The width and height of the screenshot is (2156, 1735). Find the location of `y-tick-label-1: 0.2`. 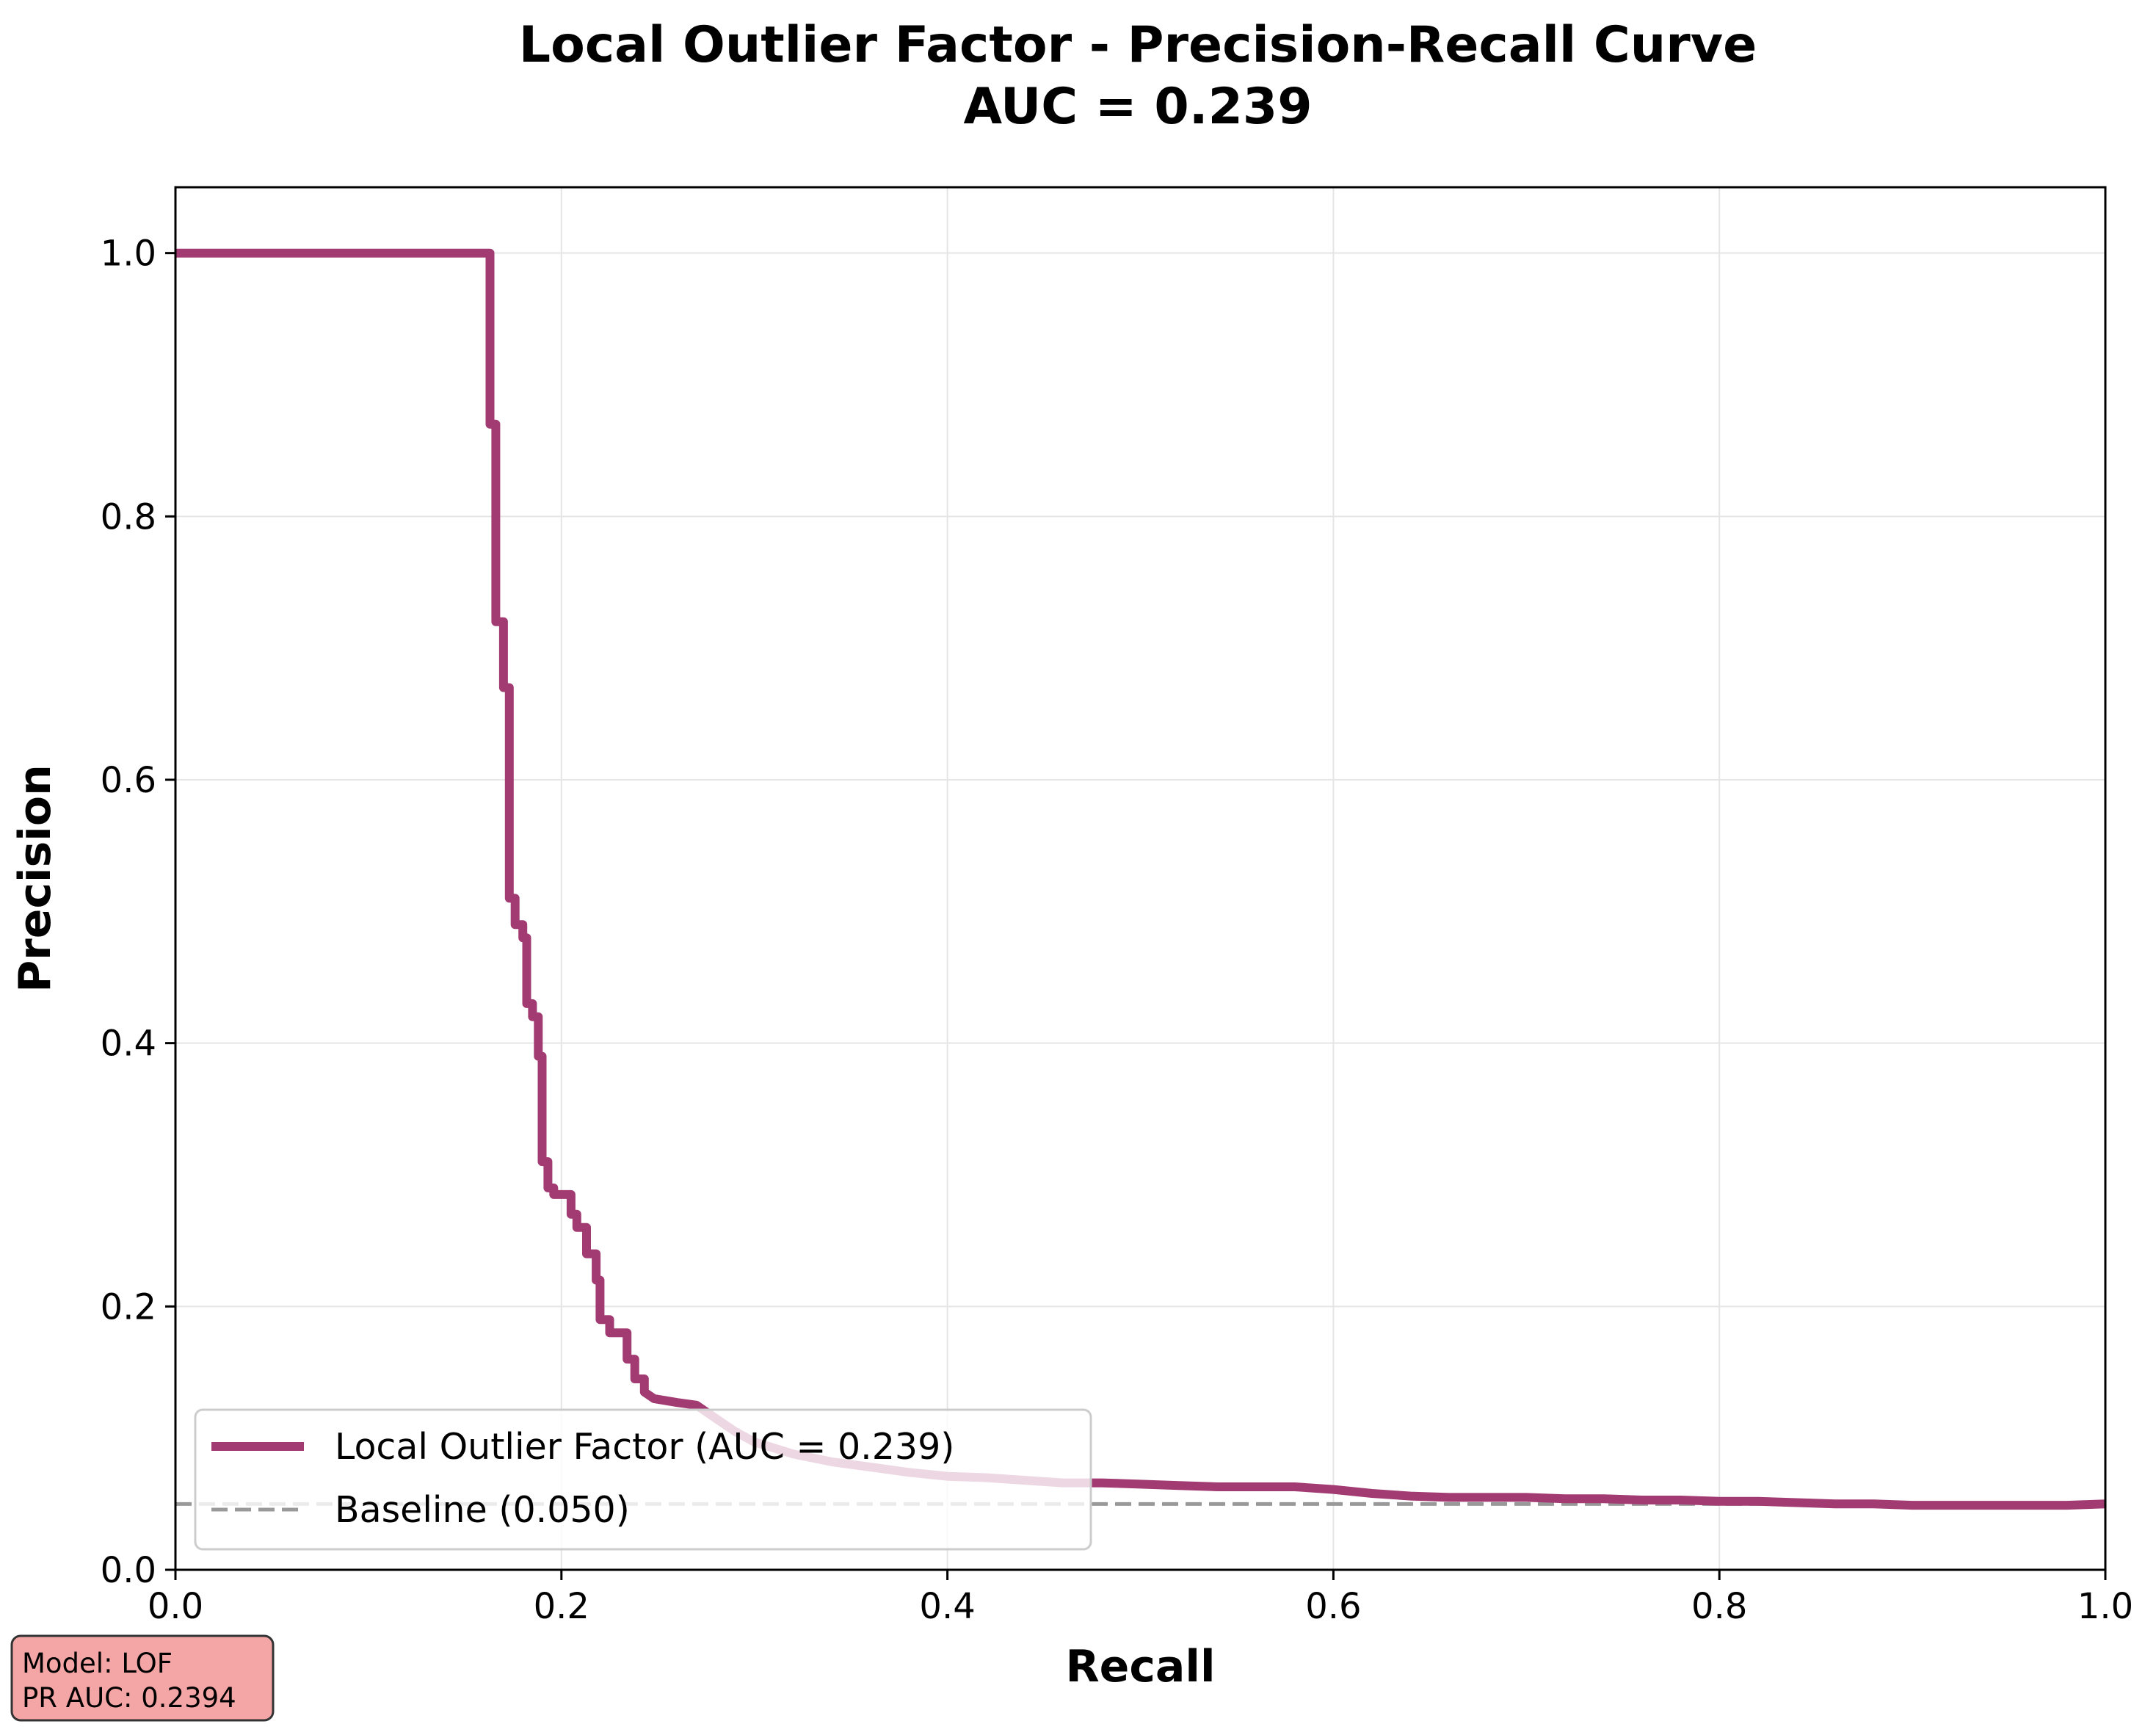

y-tick-label-1: 0.2 is located at coordinates (128, 1306).